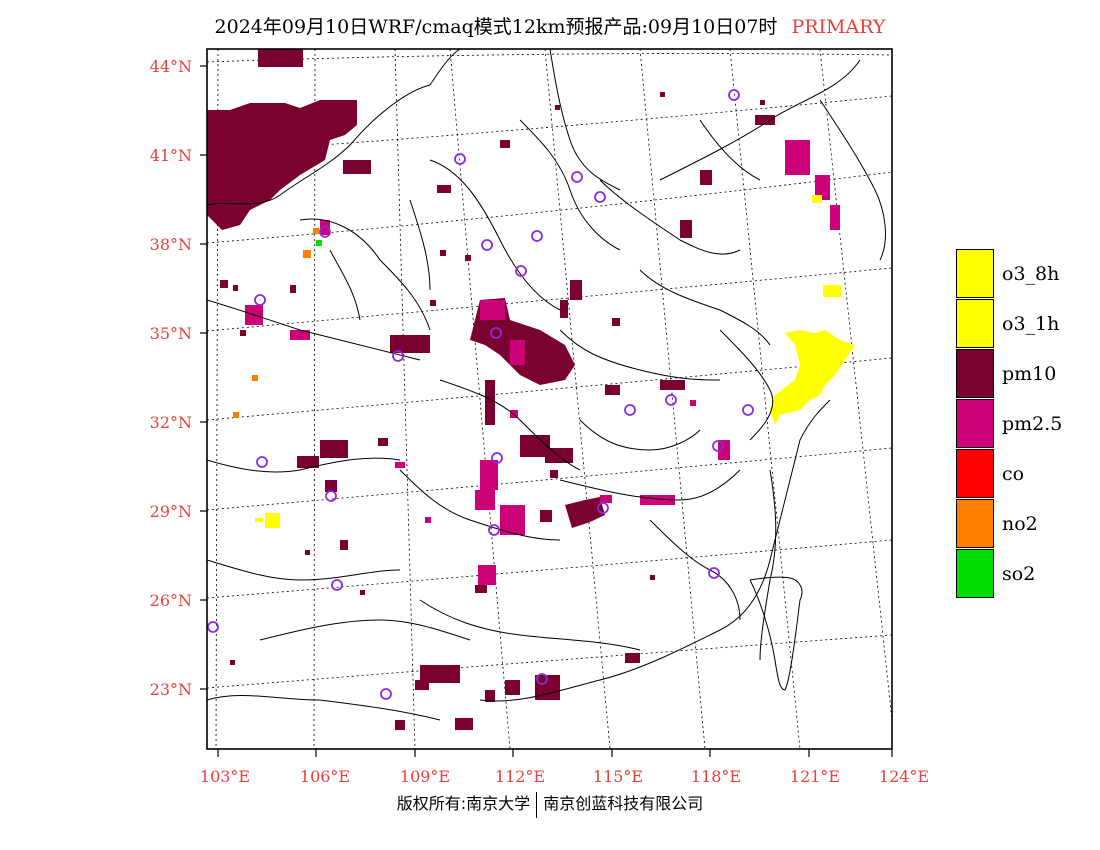 The image size is (1100, 850). I want to click on title-primary-tag: PRIMARY, so click(838, 27).